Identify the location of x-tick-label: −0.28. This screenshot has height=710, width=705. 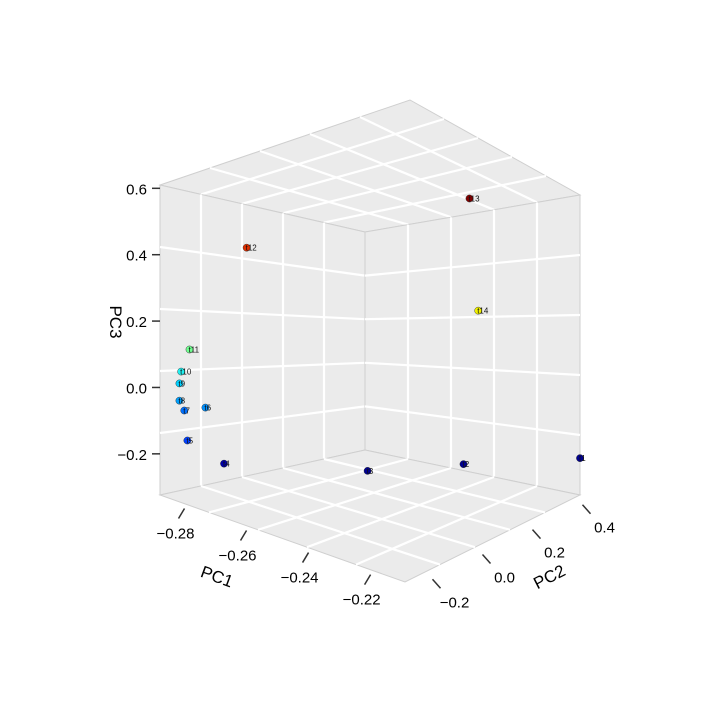
(176, 534).